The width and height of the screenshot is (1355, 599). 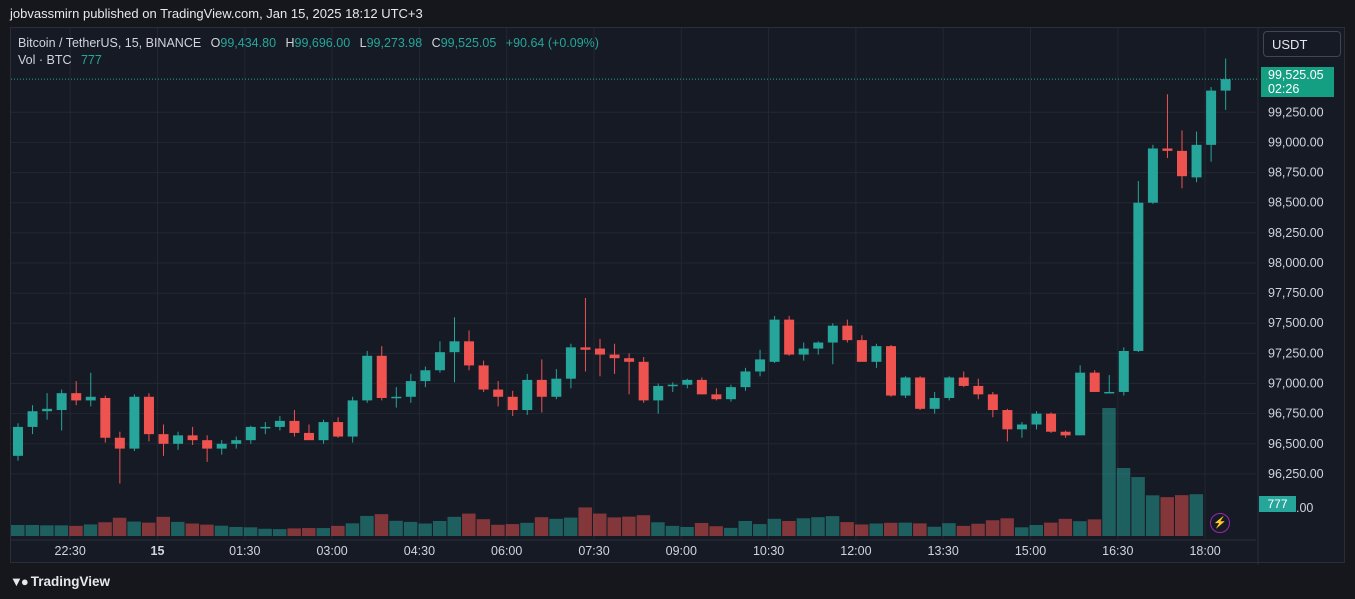 What do you see at coordinates (1296, 384) in the screenshot?
I see `y-tick-label: 97,000.00` at bounding box center [1296, 384].